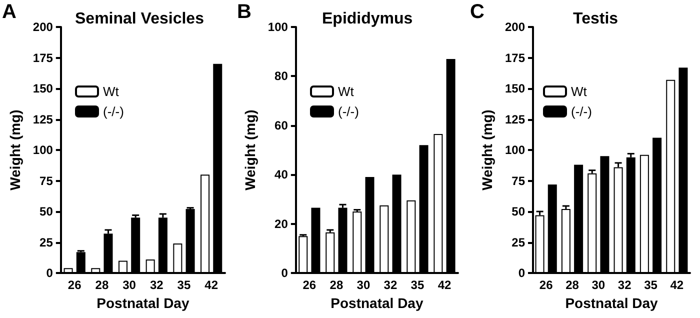 The height and width of the screenshot is (318, 700). Describe the element at coordinates (367, 19) in the screenshot. I see `chart-title: Epididymus` at that location.